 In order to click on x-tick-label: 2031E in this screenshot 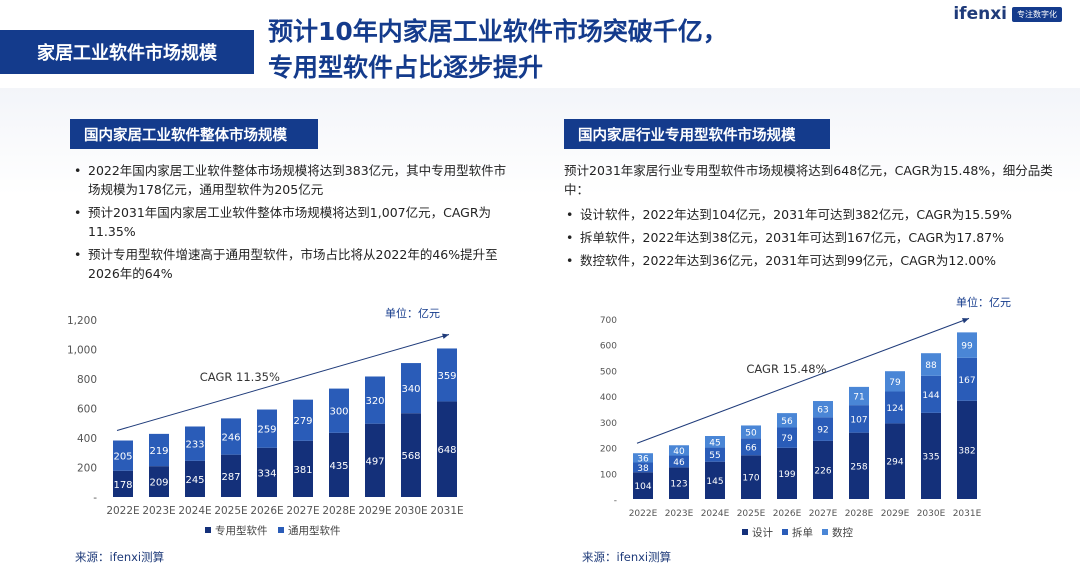, I will do `click(446, 511)`.